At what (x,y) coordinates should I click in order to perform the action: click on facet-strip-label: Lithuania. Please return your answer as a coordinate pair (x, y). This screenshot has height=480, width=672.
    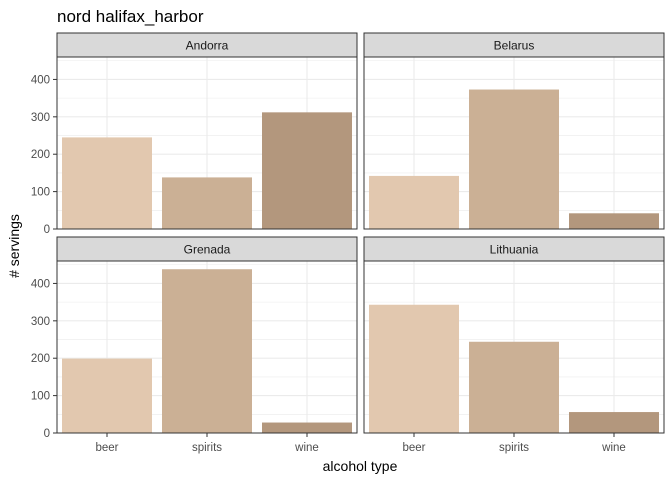
    Looking at the image, I should click on (514, 250).